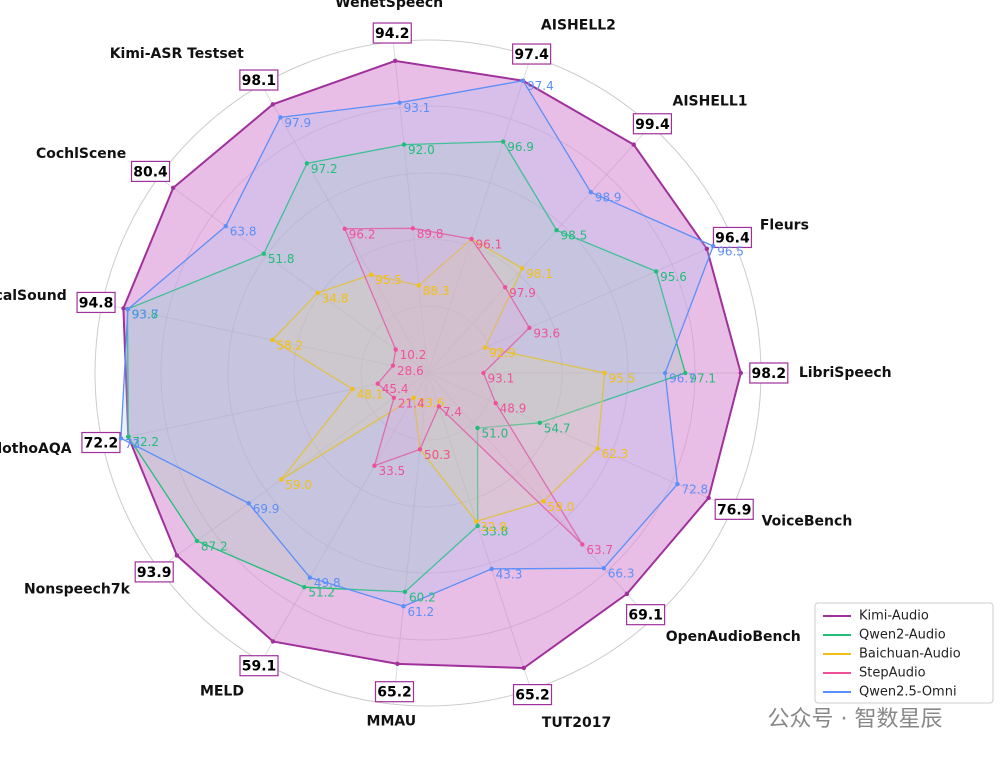 The width and height of the screenshot is (1000, 765). I want to click on value-label: 43.3, so click(509, 574).